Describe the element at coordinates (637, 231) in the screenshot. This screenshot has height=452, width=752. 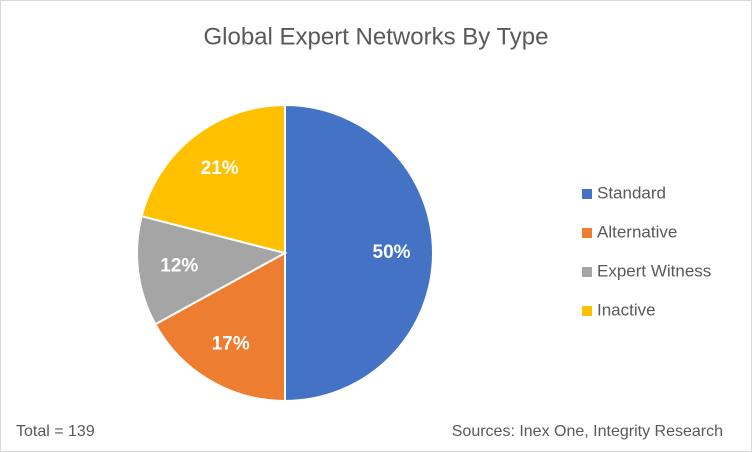
I see `legend-label: Alternative` at that location.